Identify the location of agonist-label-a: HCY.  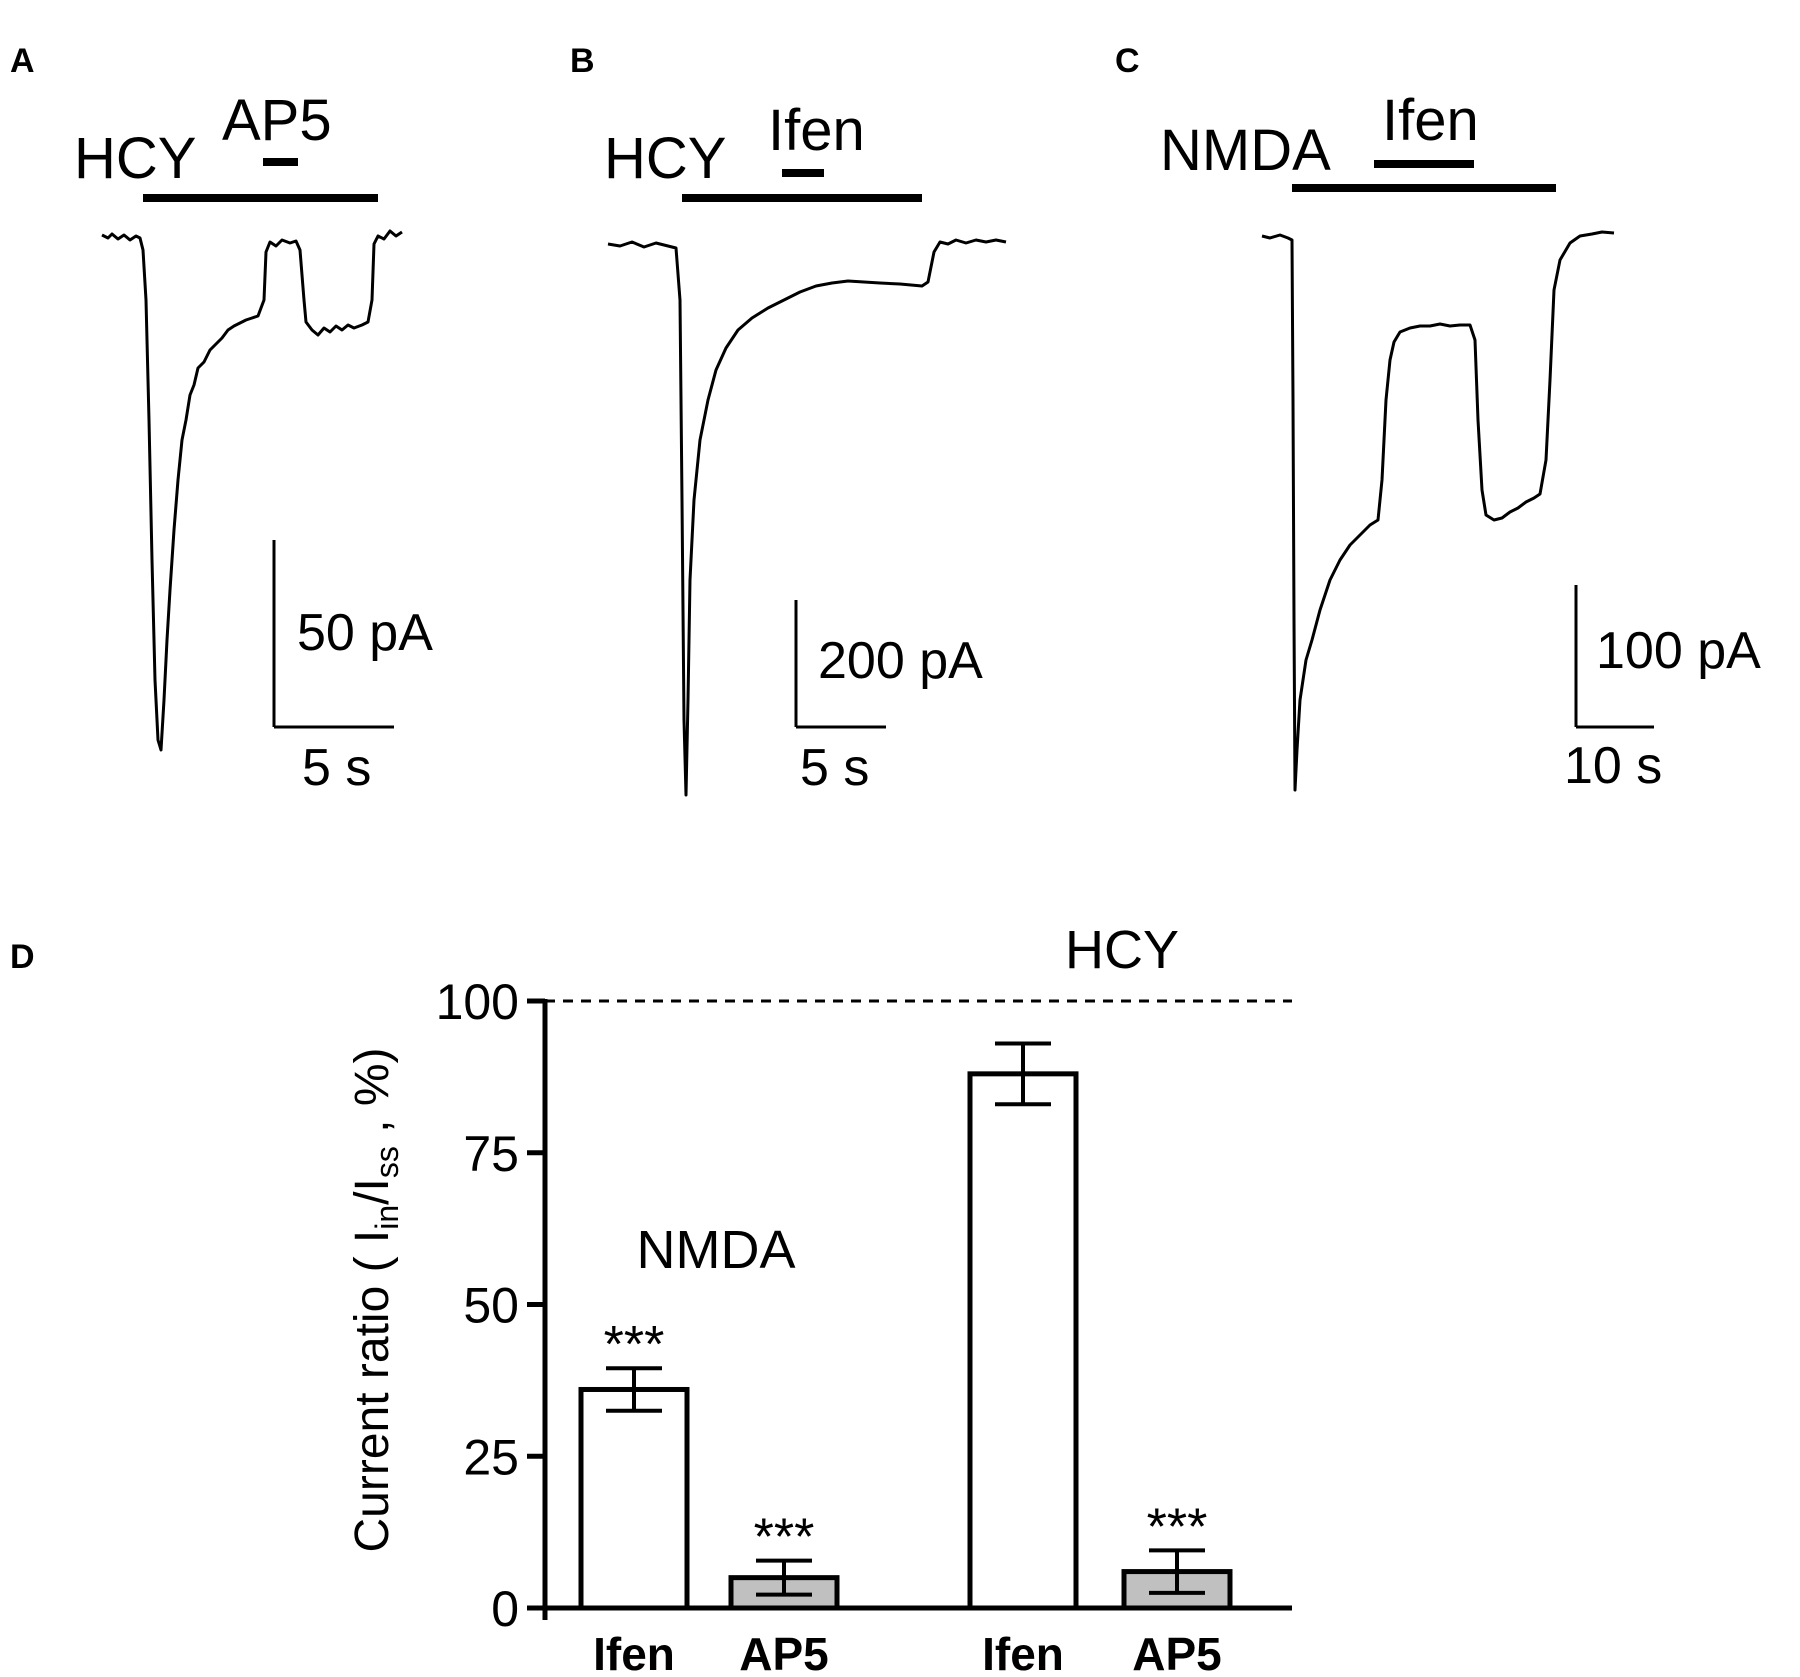
(135, 158).